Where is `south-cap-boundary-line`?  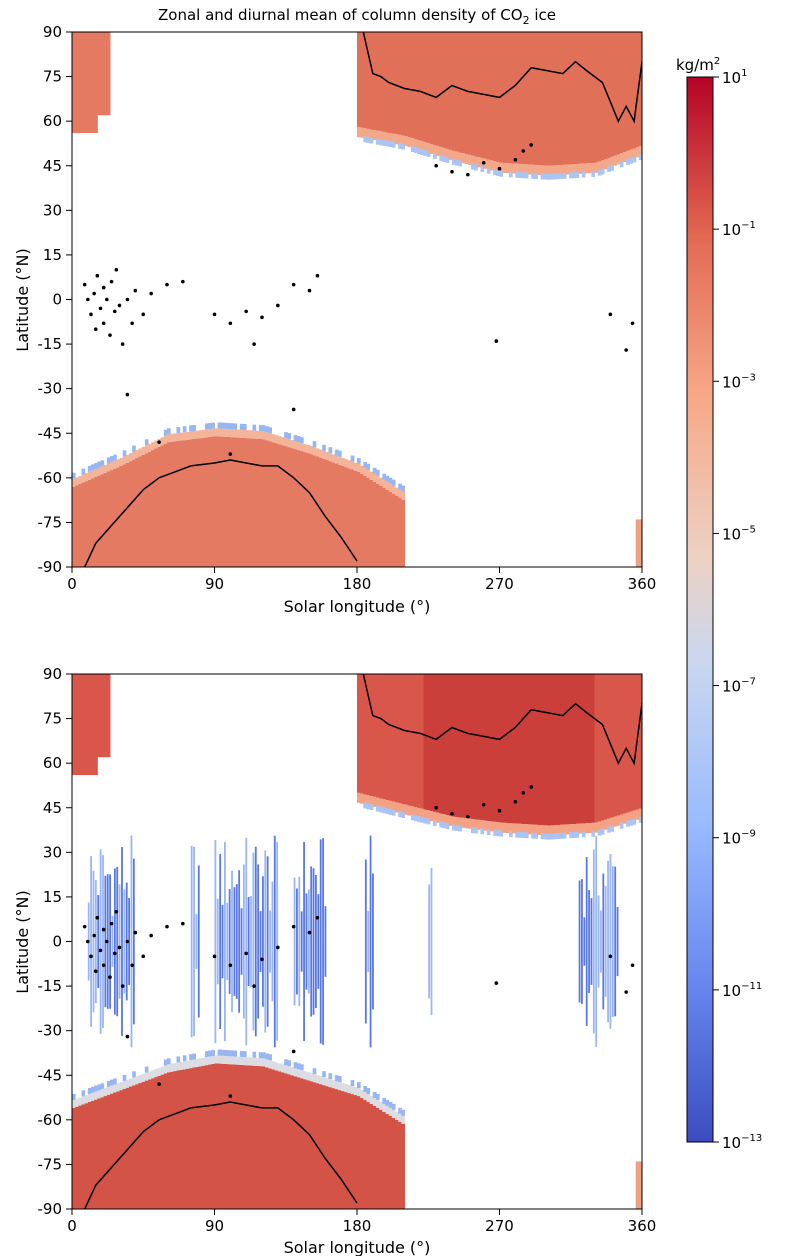 south-cap-boundary-line is located at coordinates (221, 1155).